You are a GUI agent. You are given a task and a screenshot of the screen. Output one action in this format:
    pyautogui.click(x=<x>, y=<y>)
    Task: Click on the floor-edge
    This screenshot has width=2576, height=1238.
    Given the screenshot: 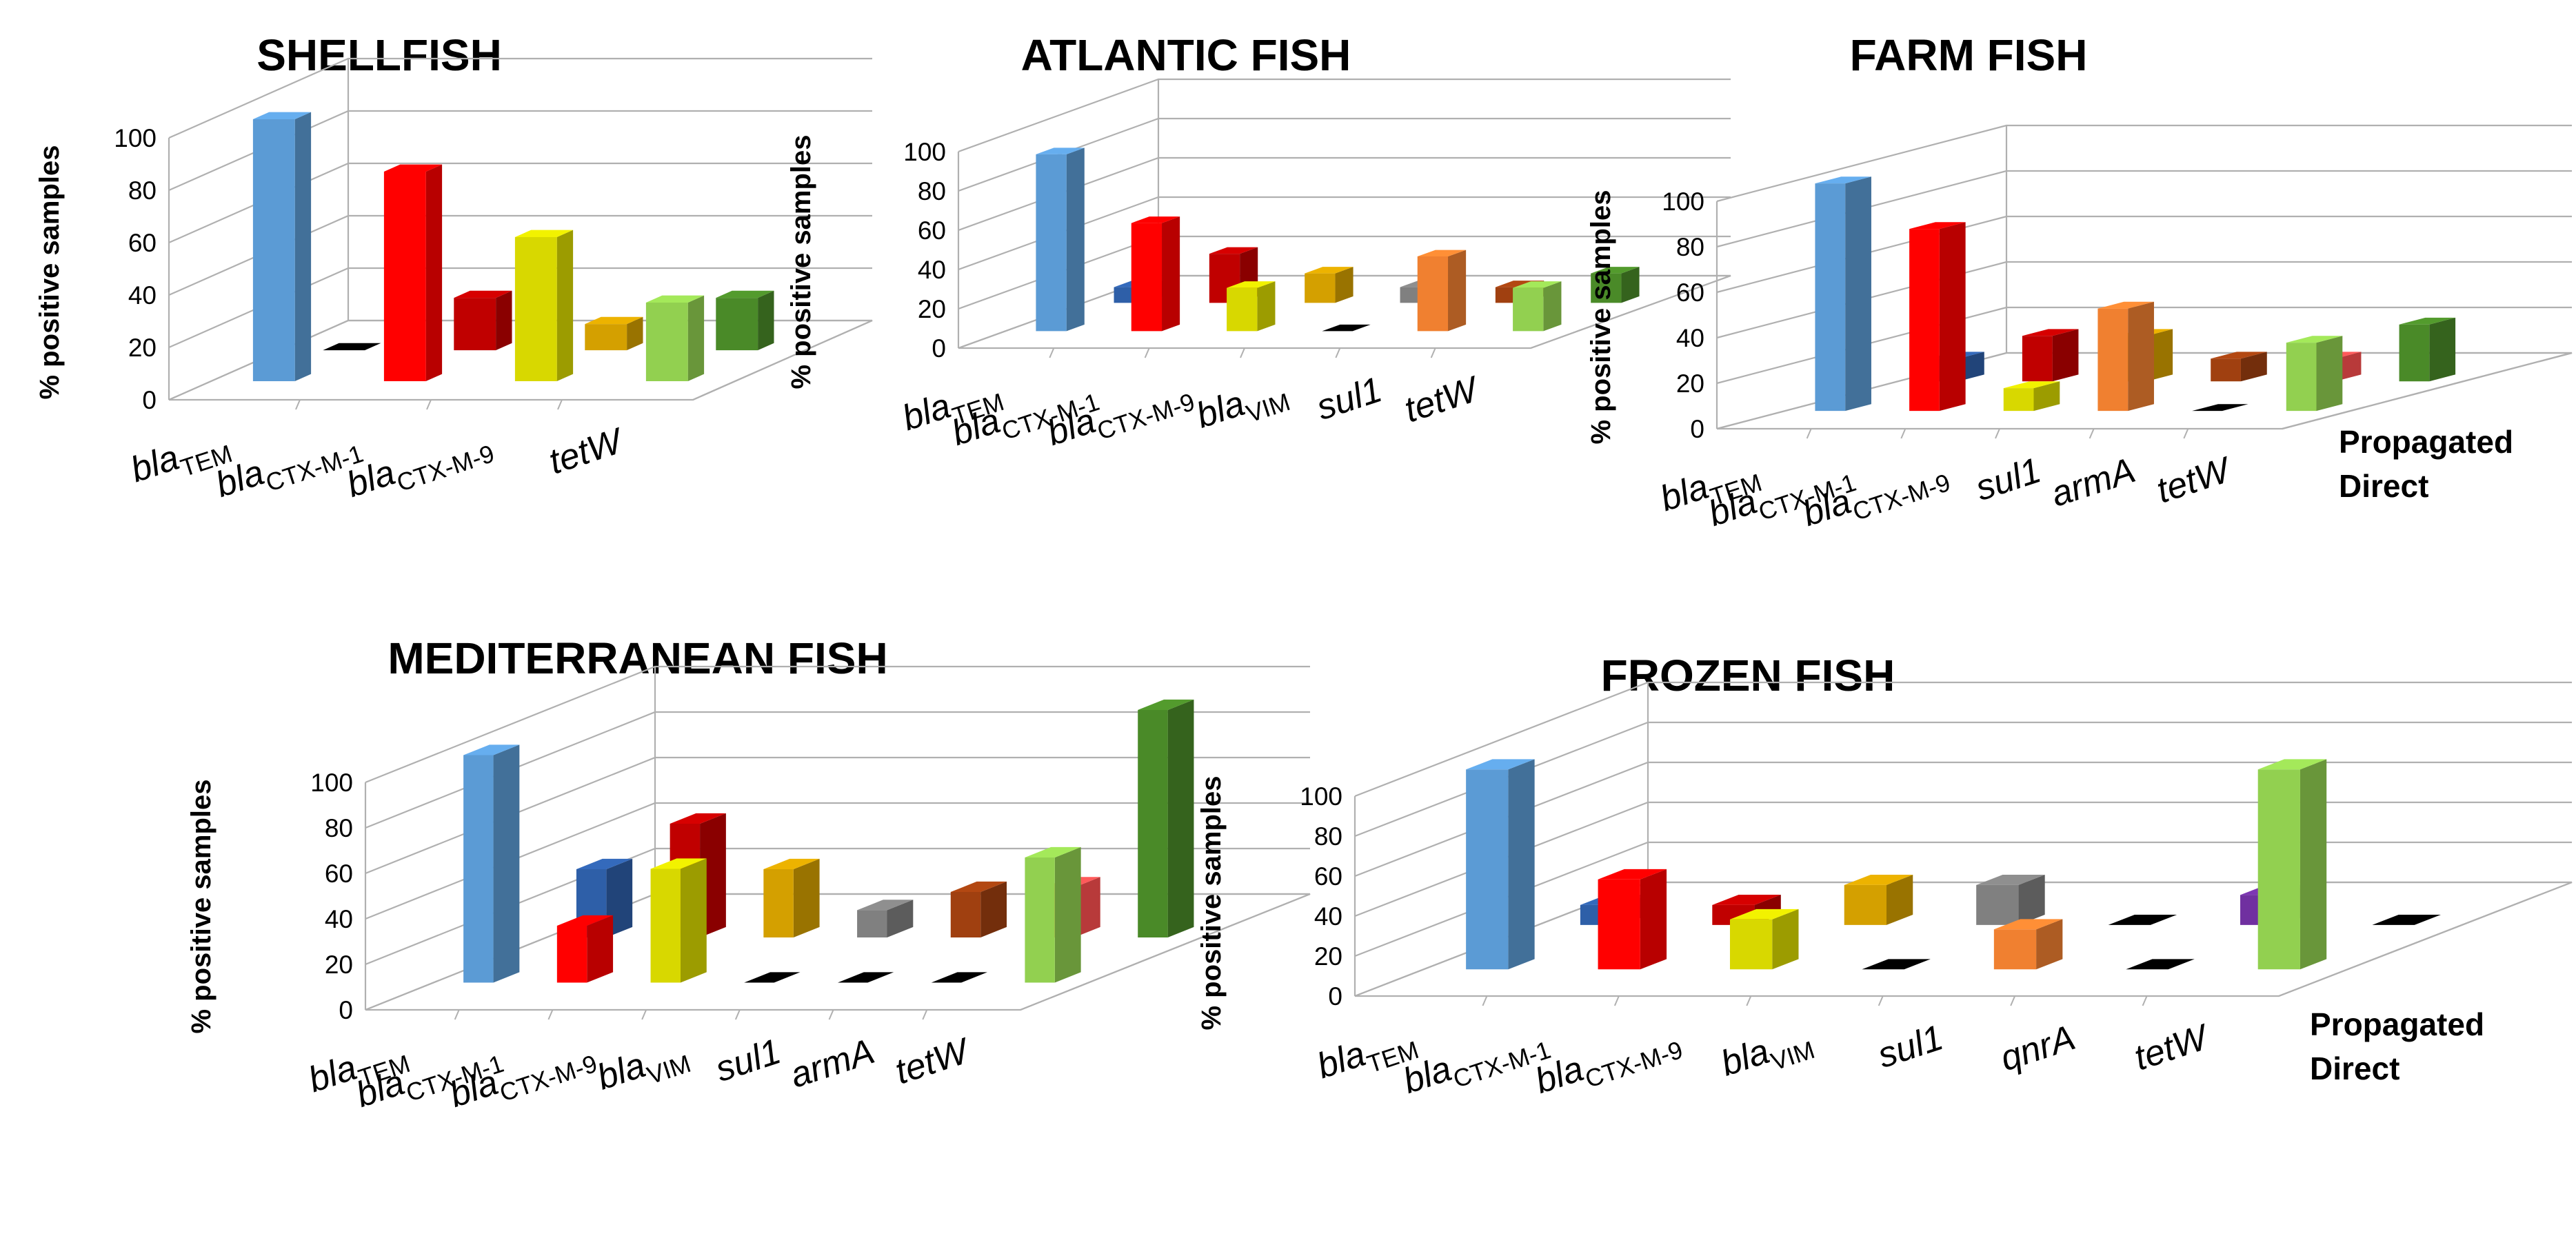 What is the action you would take?
    pyautogui.click(x=2427, y=391)
    